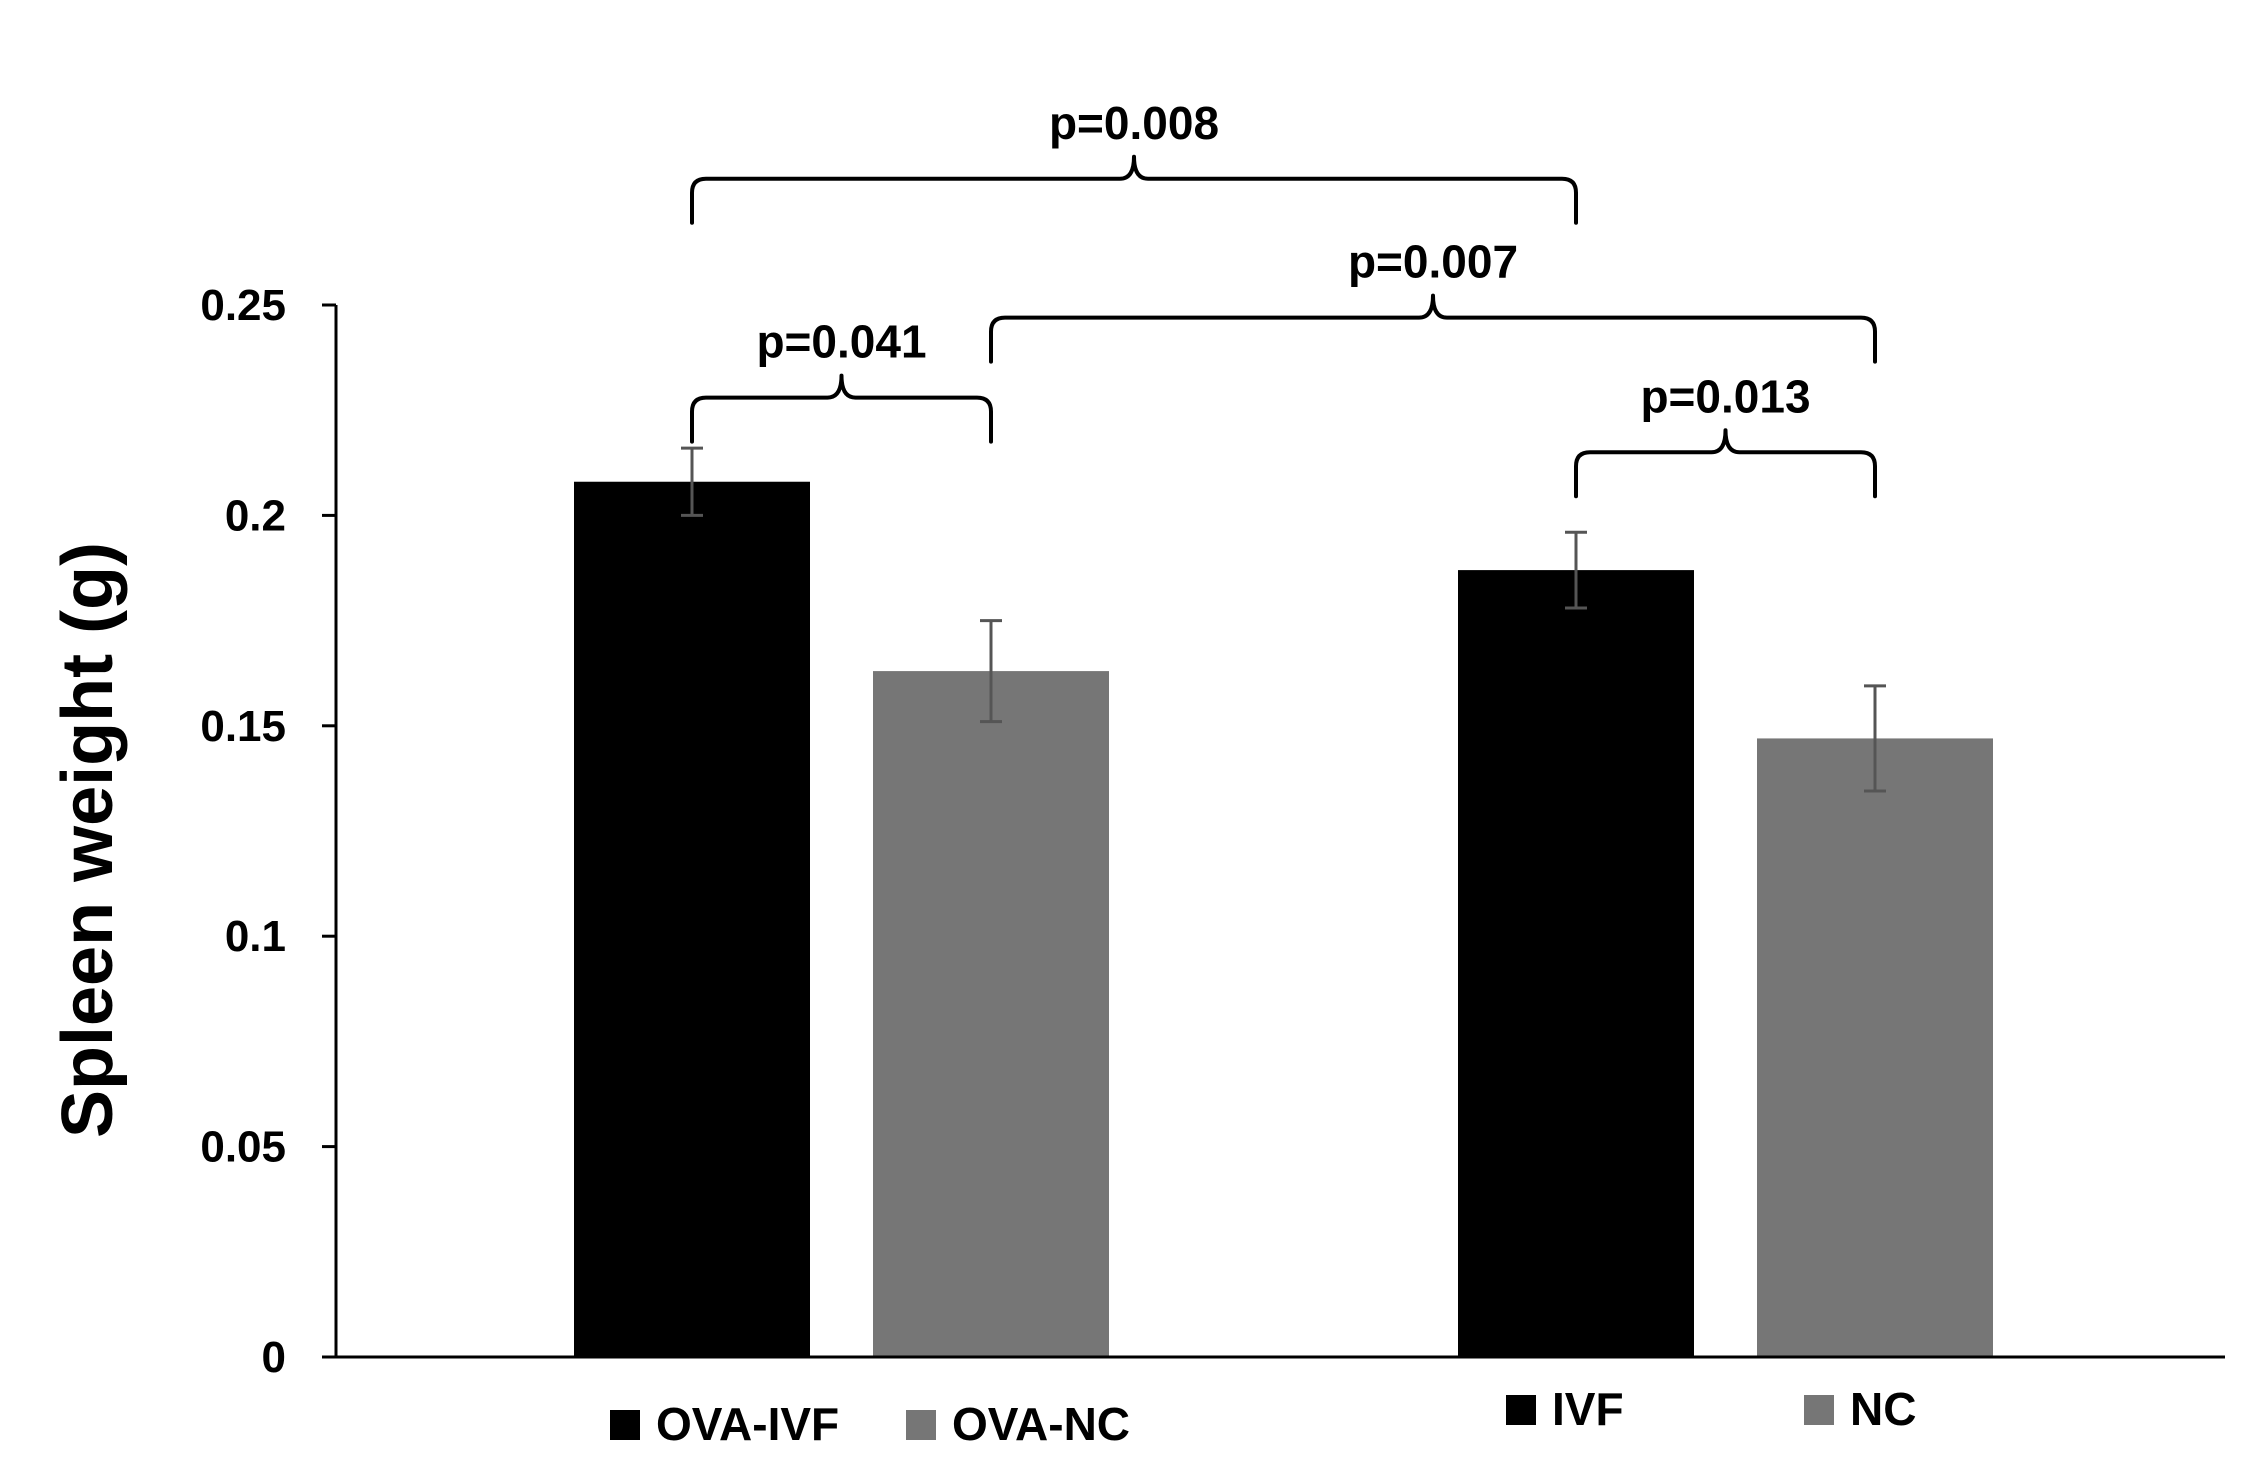  Describe the element at coordinates (1883, 1409) in the screenshot. I see `legend-label: NC` at that location.